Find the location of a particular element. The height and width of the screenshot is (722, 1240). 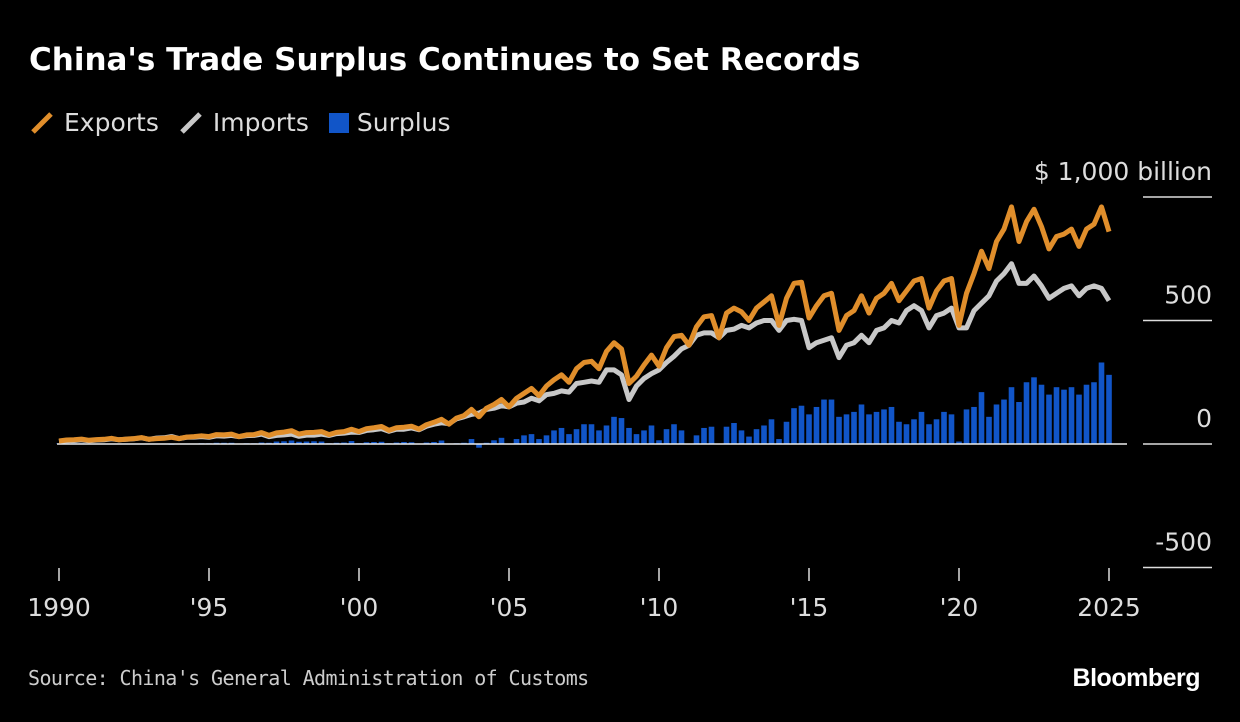

x-tick-label: 1990 is located at coordinates (59, 607).